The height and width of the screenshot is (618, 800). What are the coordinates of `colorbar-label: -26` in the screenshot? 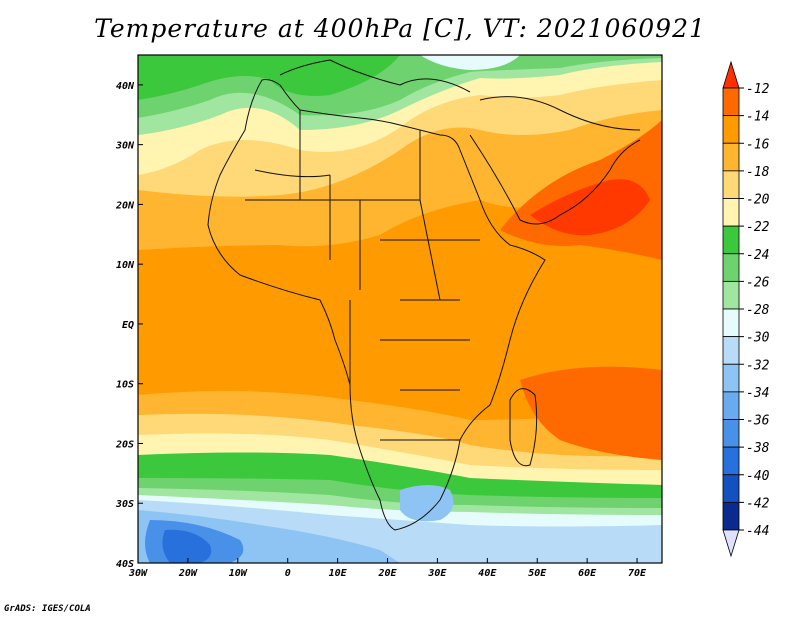 It's located at (758, 282).